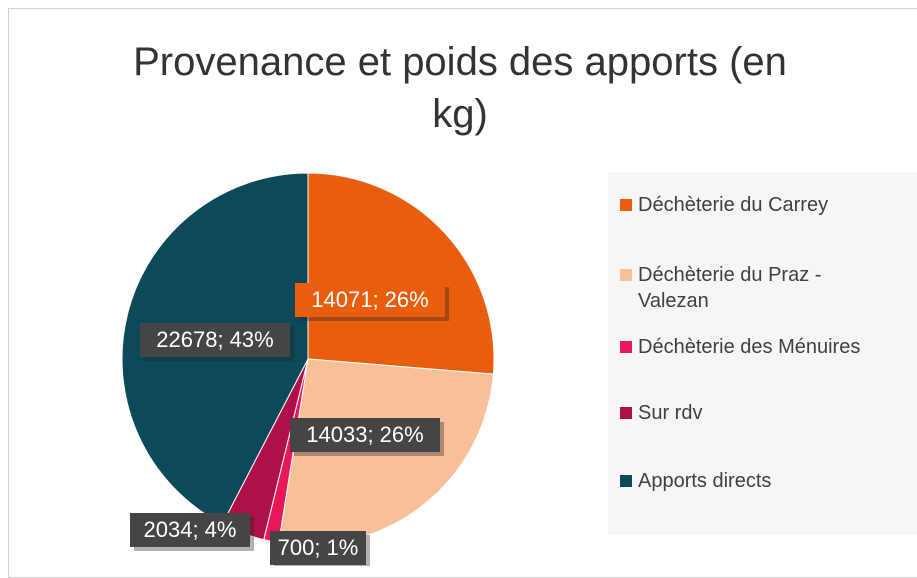 The image size is (917, 578). What do you see at coordinates (705, 481) in the screenshot?
I see `legend-label: Apports directs` at bounding box center [705, 481].